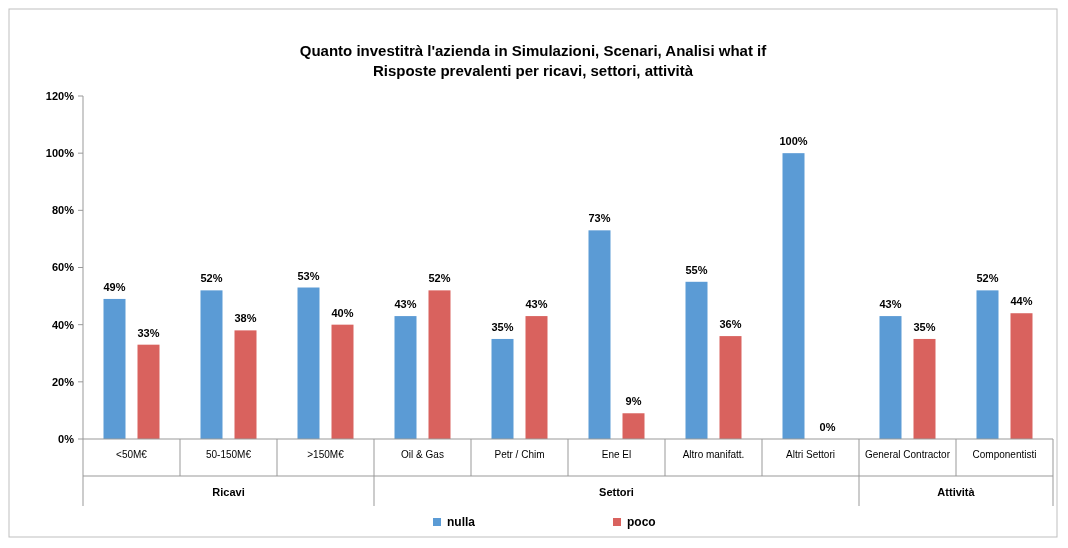  Describe the element at coordinates (519, 454) in the screenshot. I see `x-tick-label: Petr / Chim` at that location.